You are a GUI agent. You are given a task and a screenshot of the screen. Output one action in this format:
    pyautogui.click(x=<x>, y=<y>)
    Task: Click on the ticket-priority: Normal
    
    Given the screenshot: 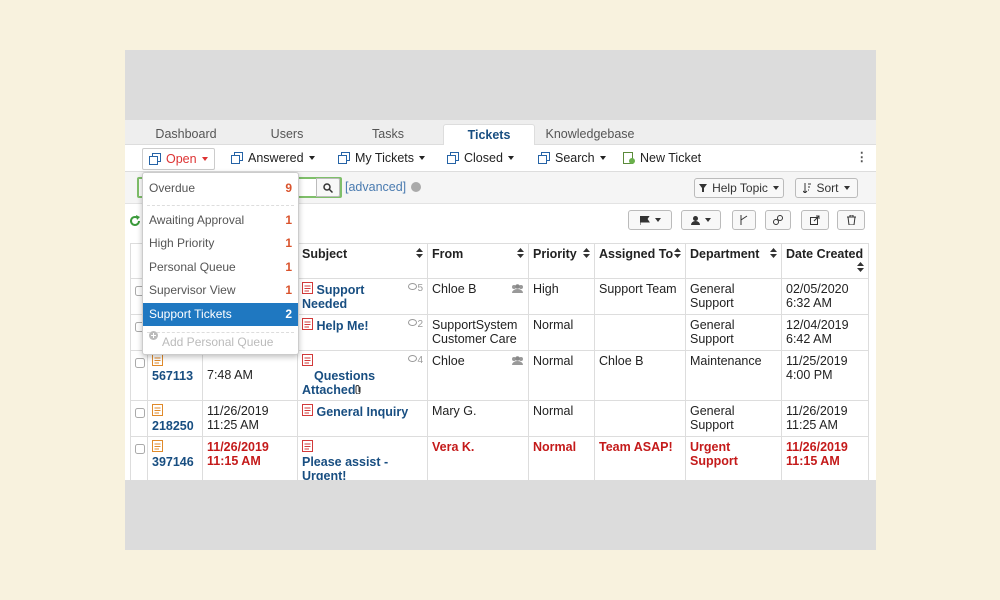 What is the action you would take?
    pyautogui.click(x=555, y=447)
    